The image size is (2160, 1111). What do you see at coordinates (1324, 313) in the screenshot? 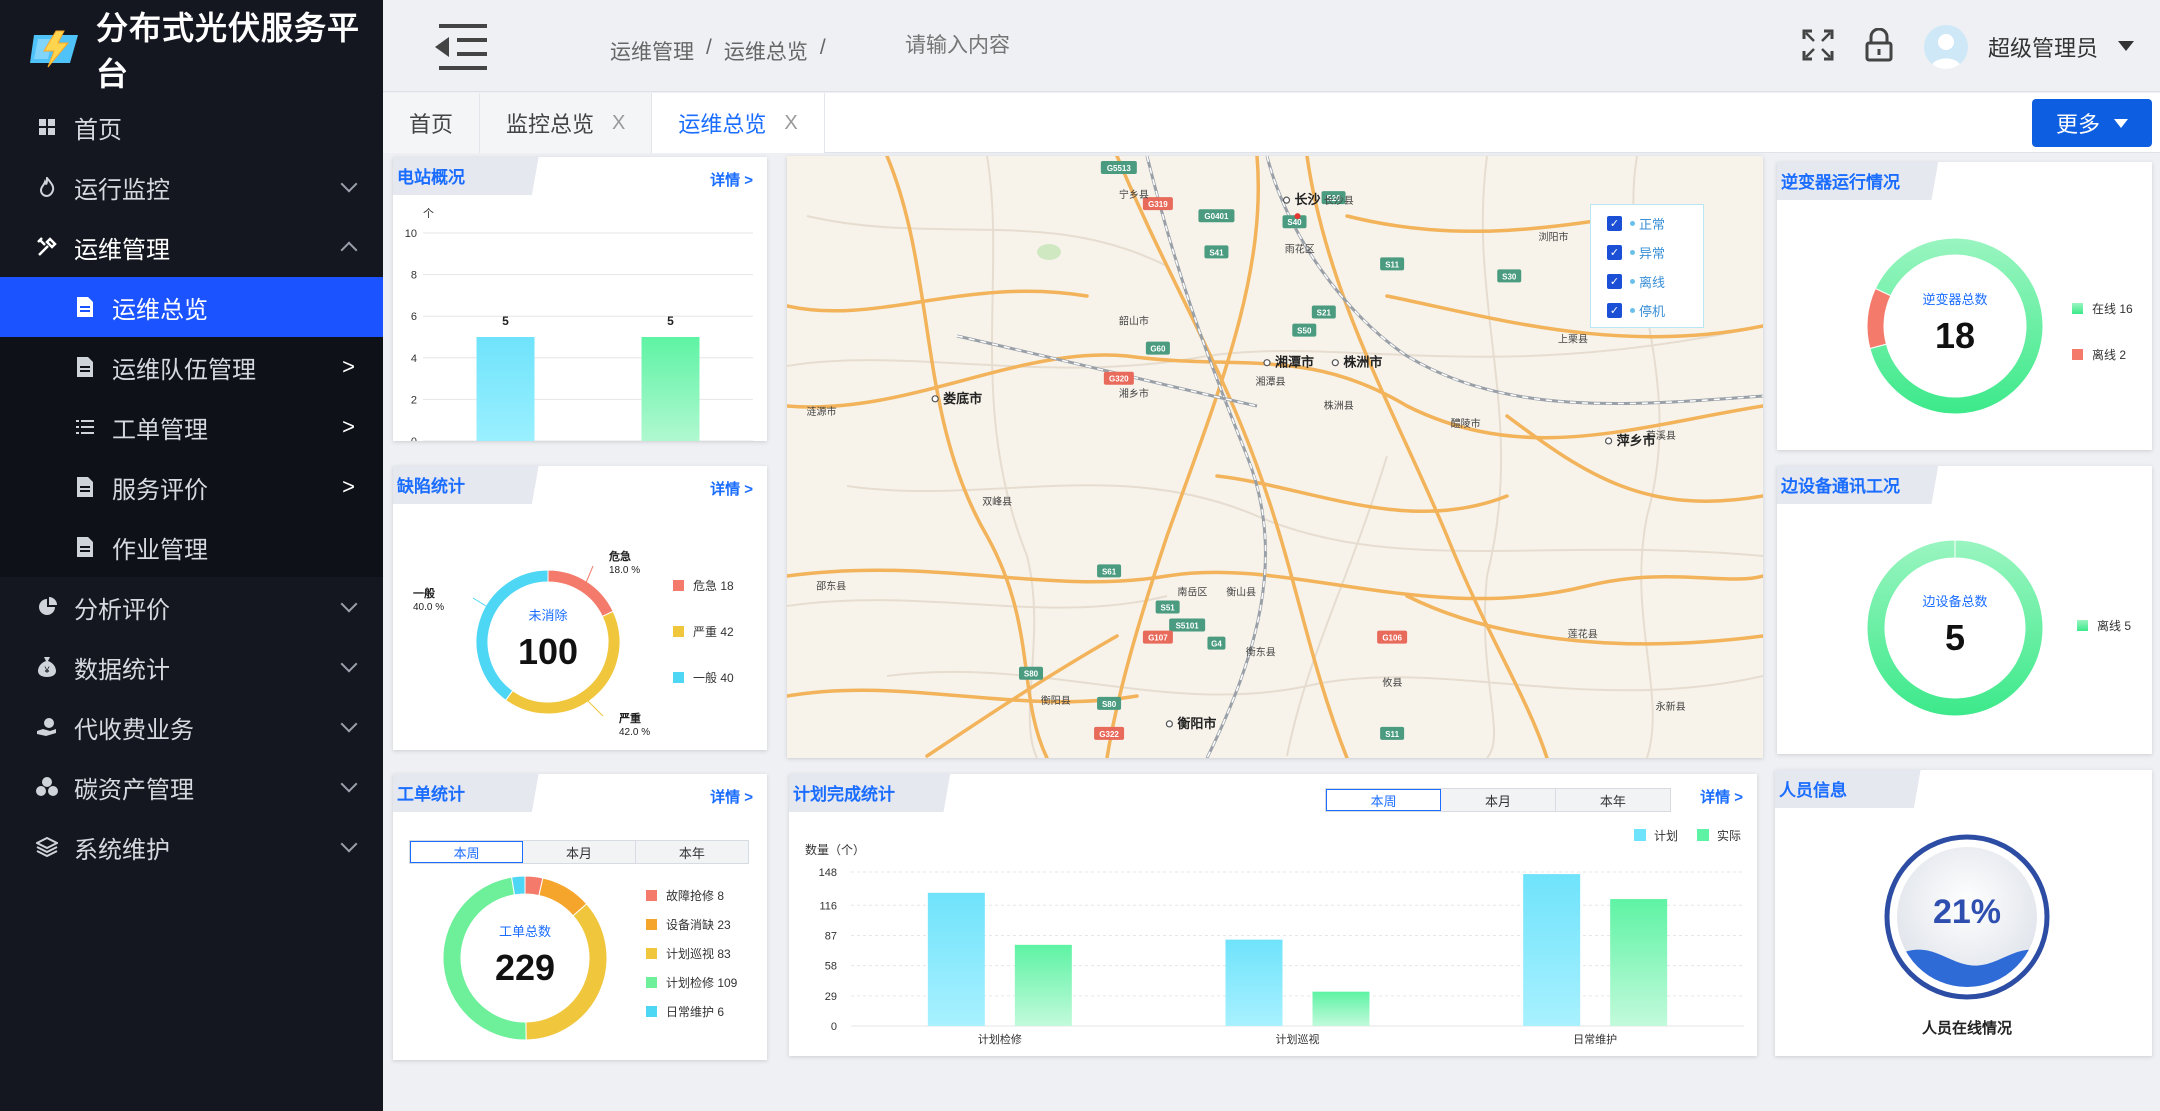
I see `road-shield-label: S21` at bounding box center [1324, 313].